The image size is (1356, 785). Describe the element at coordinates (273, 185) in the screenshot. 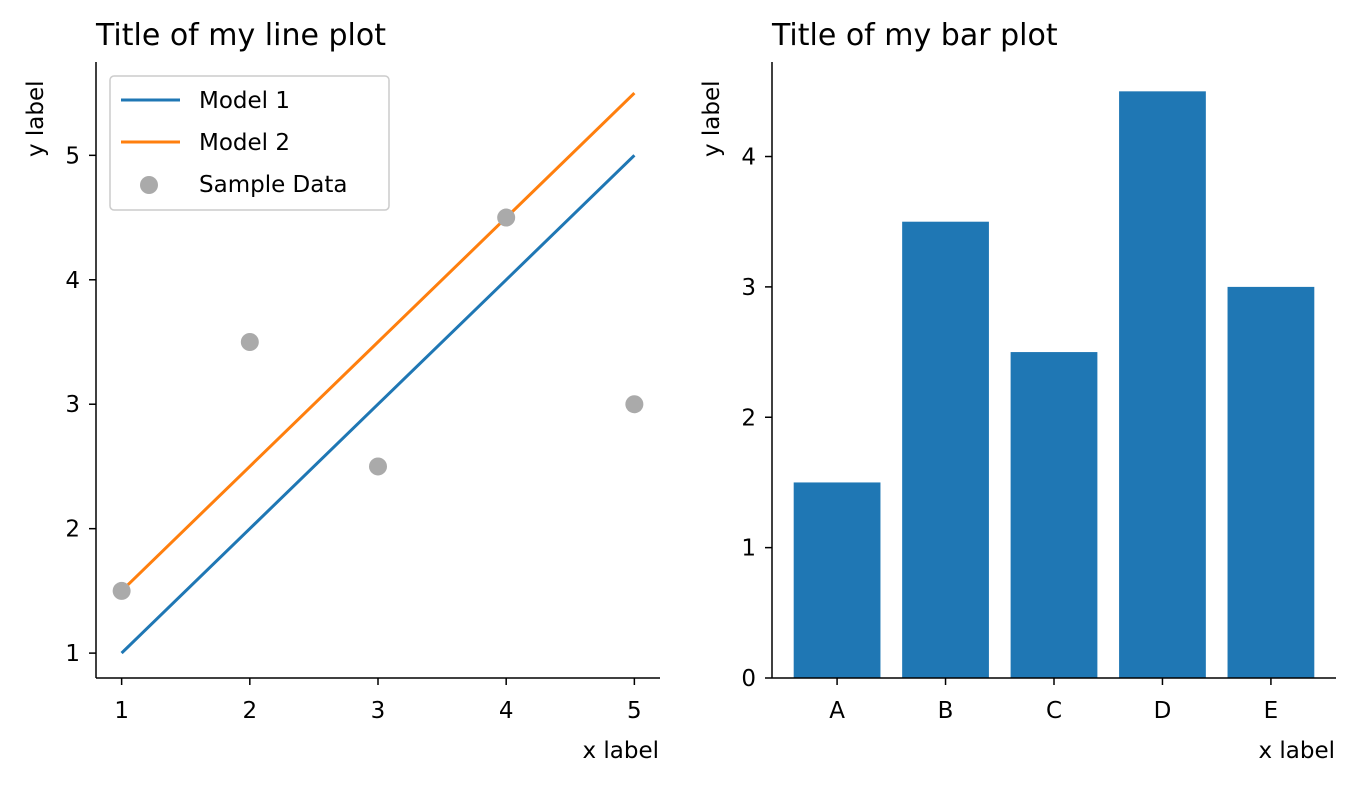

I see `legend-sample-data-label: Sample Data` at that location.